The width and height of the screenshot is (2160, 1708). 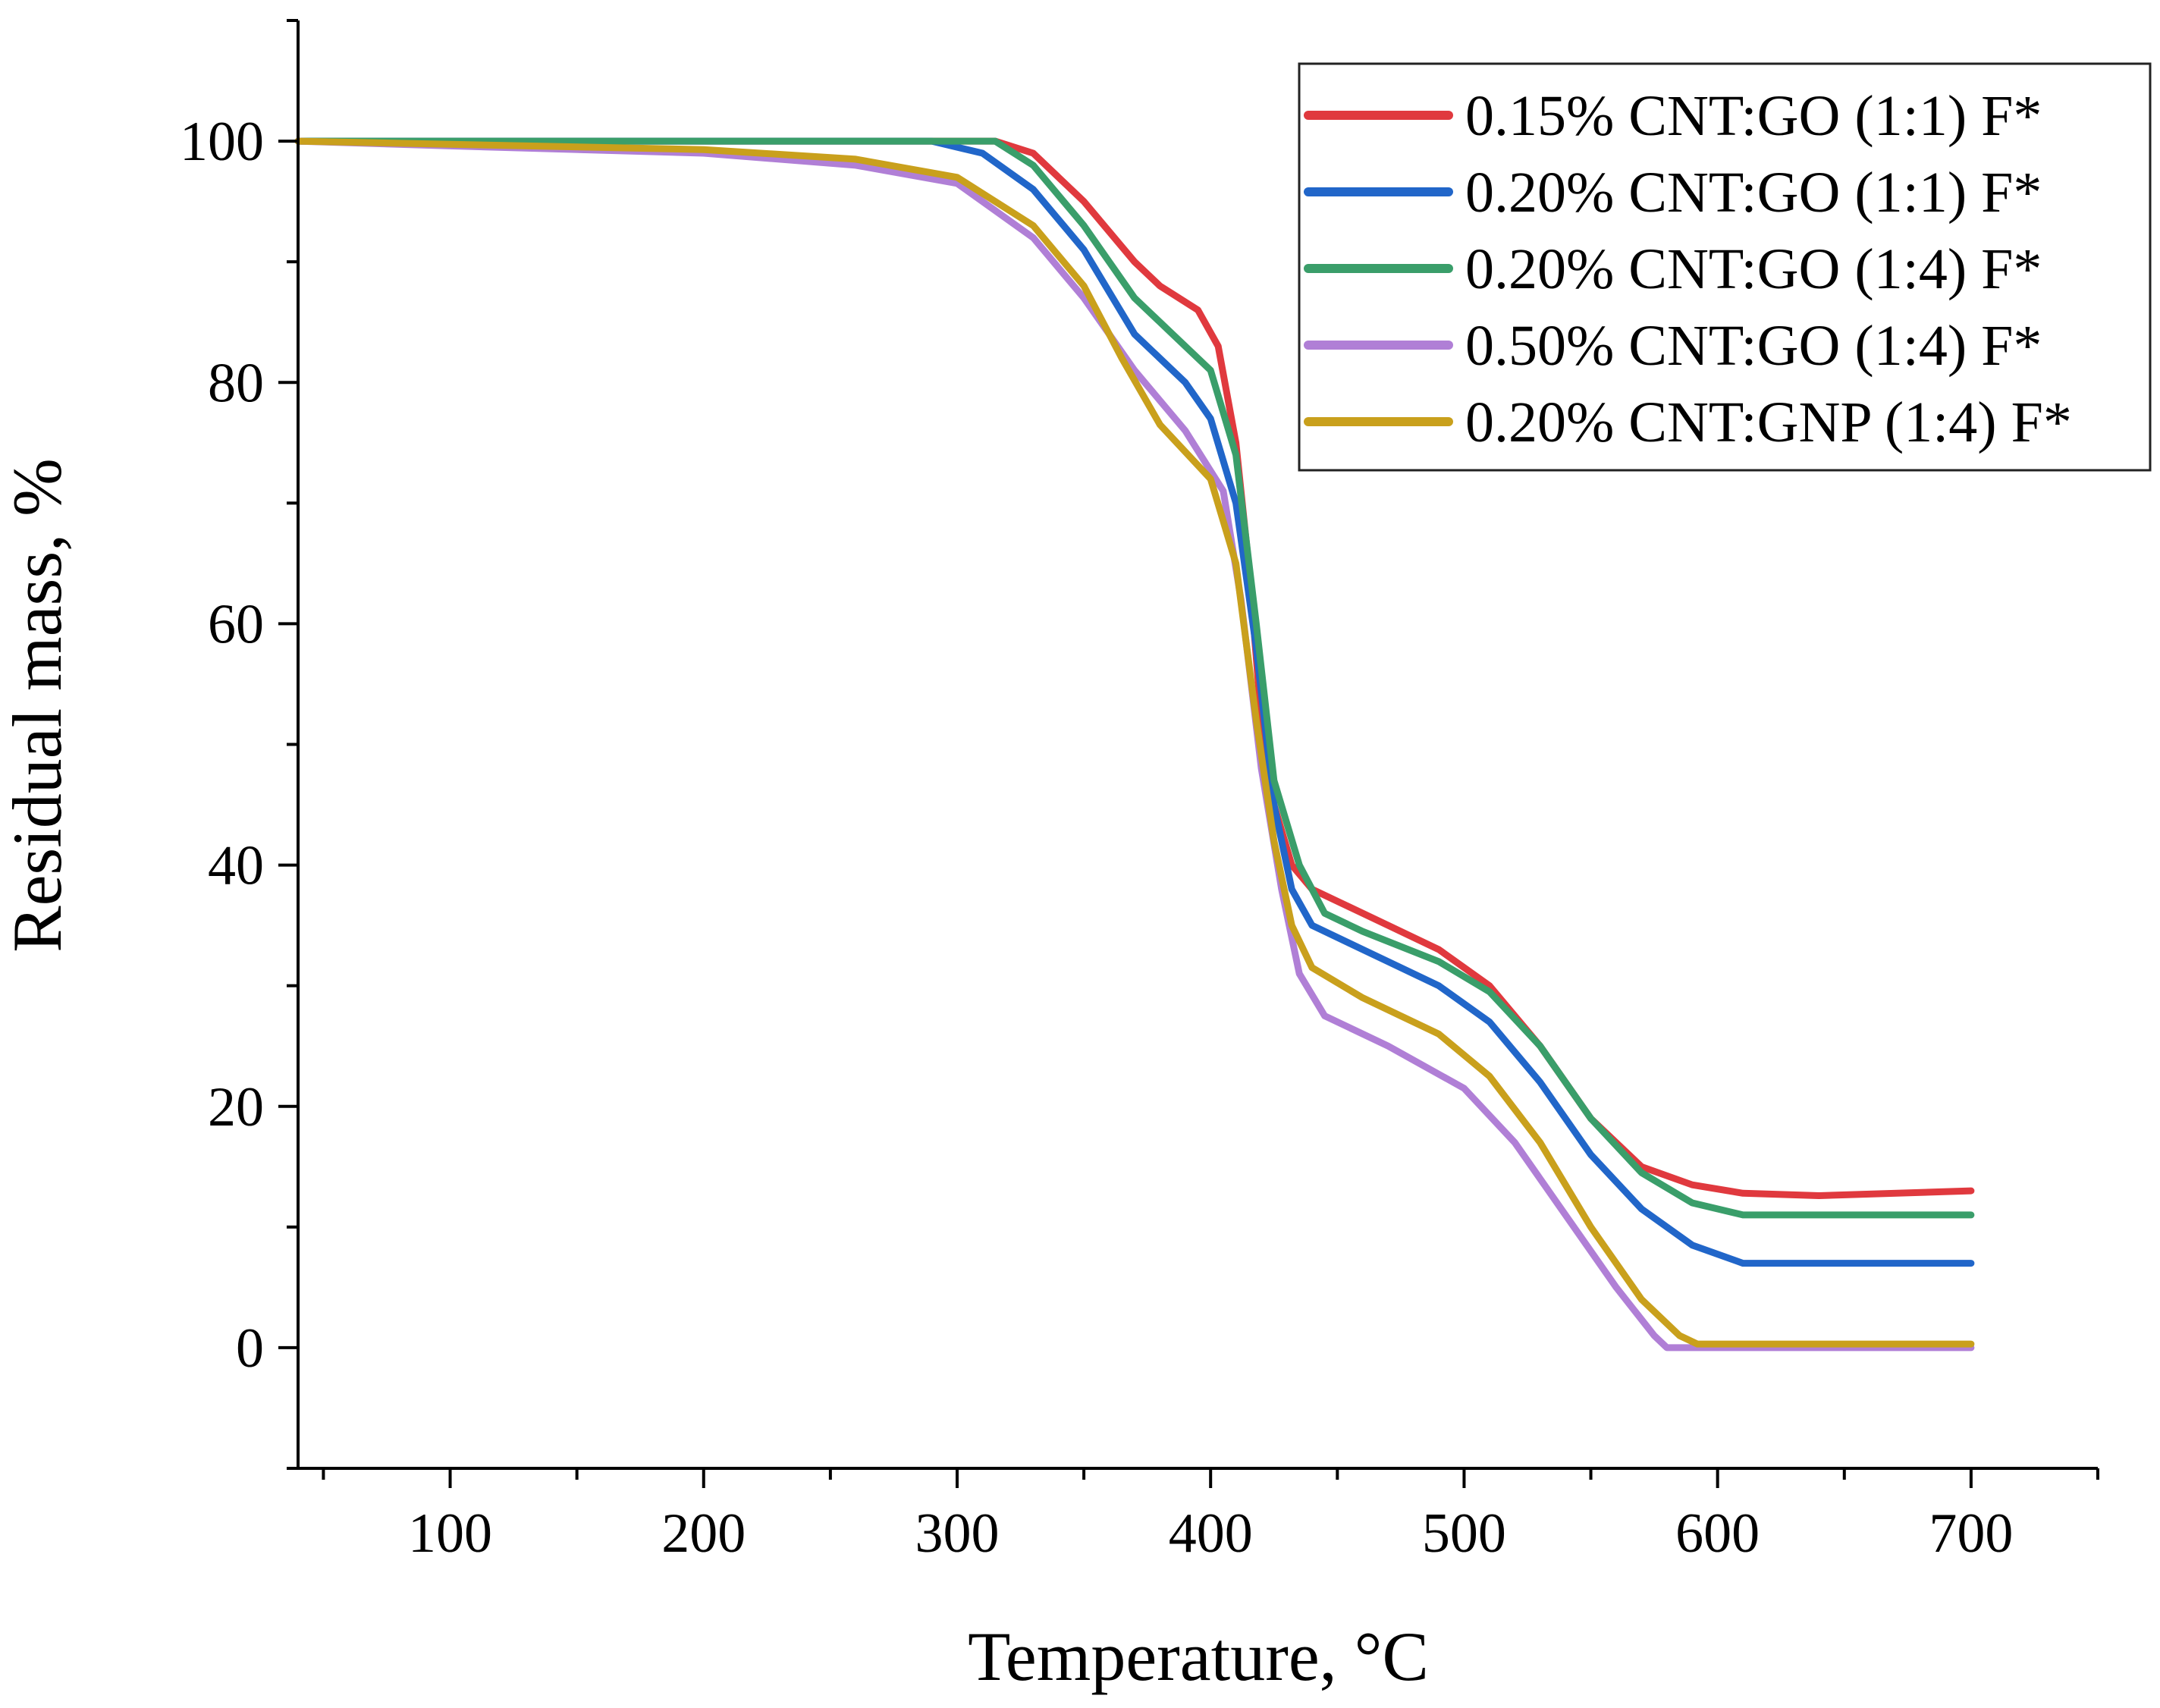 I want to click on y-axis-title: Residual mass, %, so click(x=38, y=705).